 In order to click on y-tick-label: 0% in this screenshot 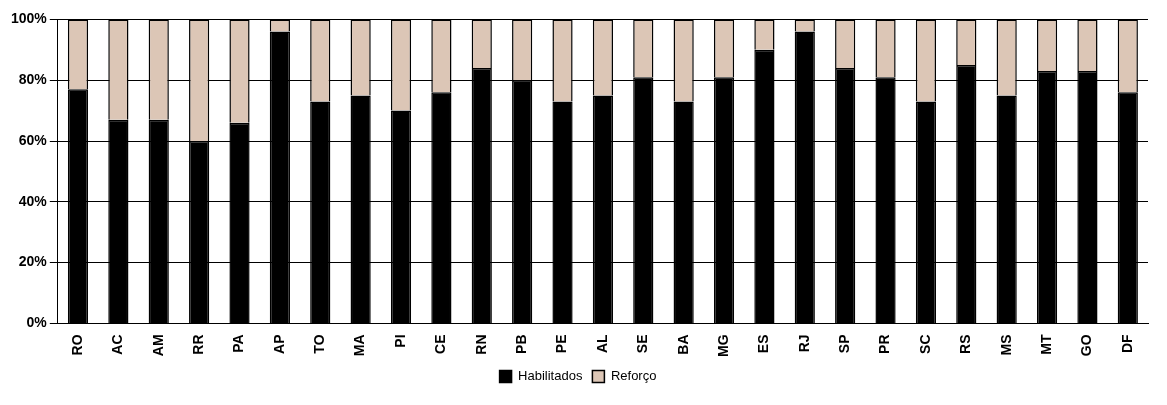, I will do `click(37, 322)`.